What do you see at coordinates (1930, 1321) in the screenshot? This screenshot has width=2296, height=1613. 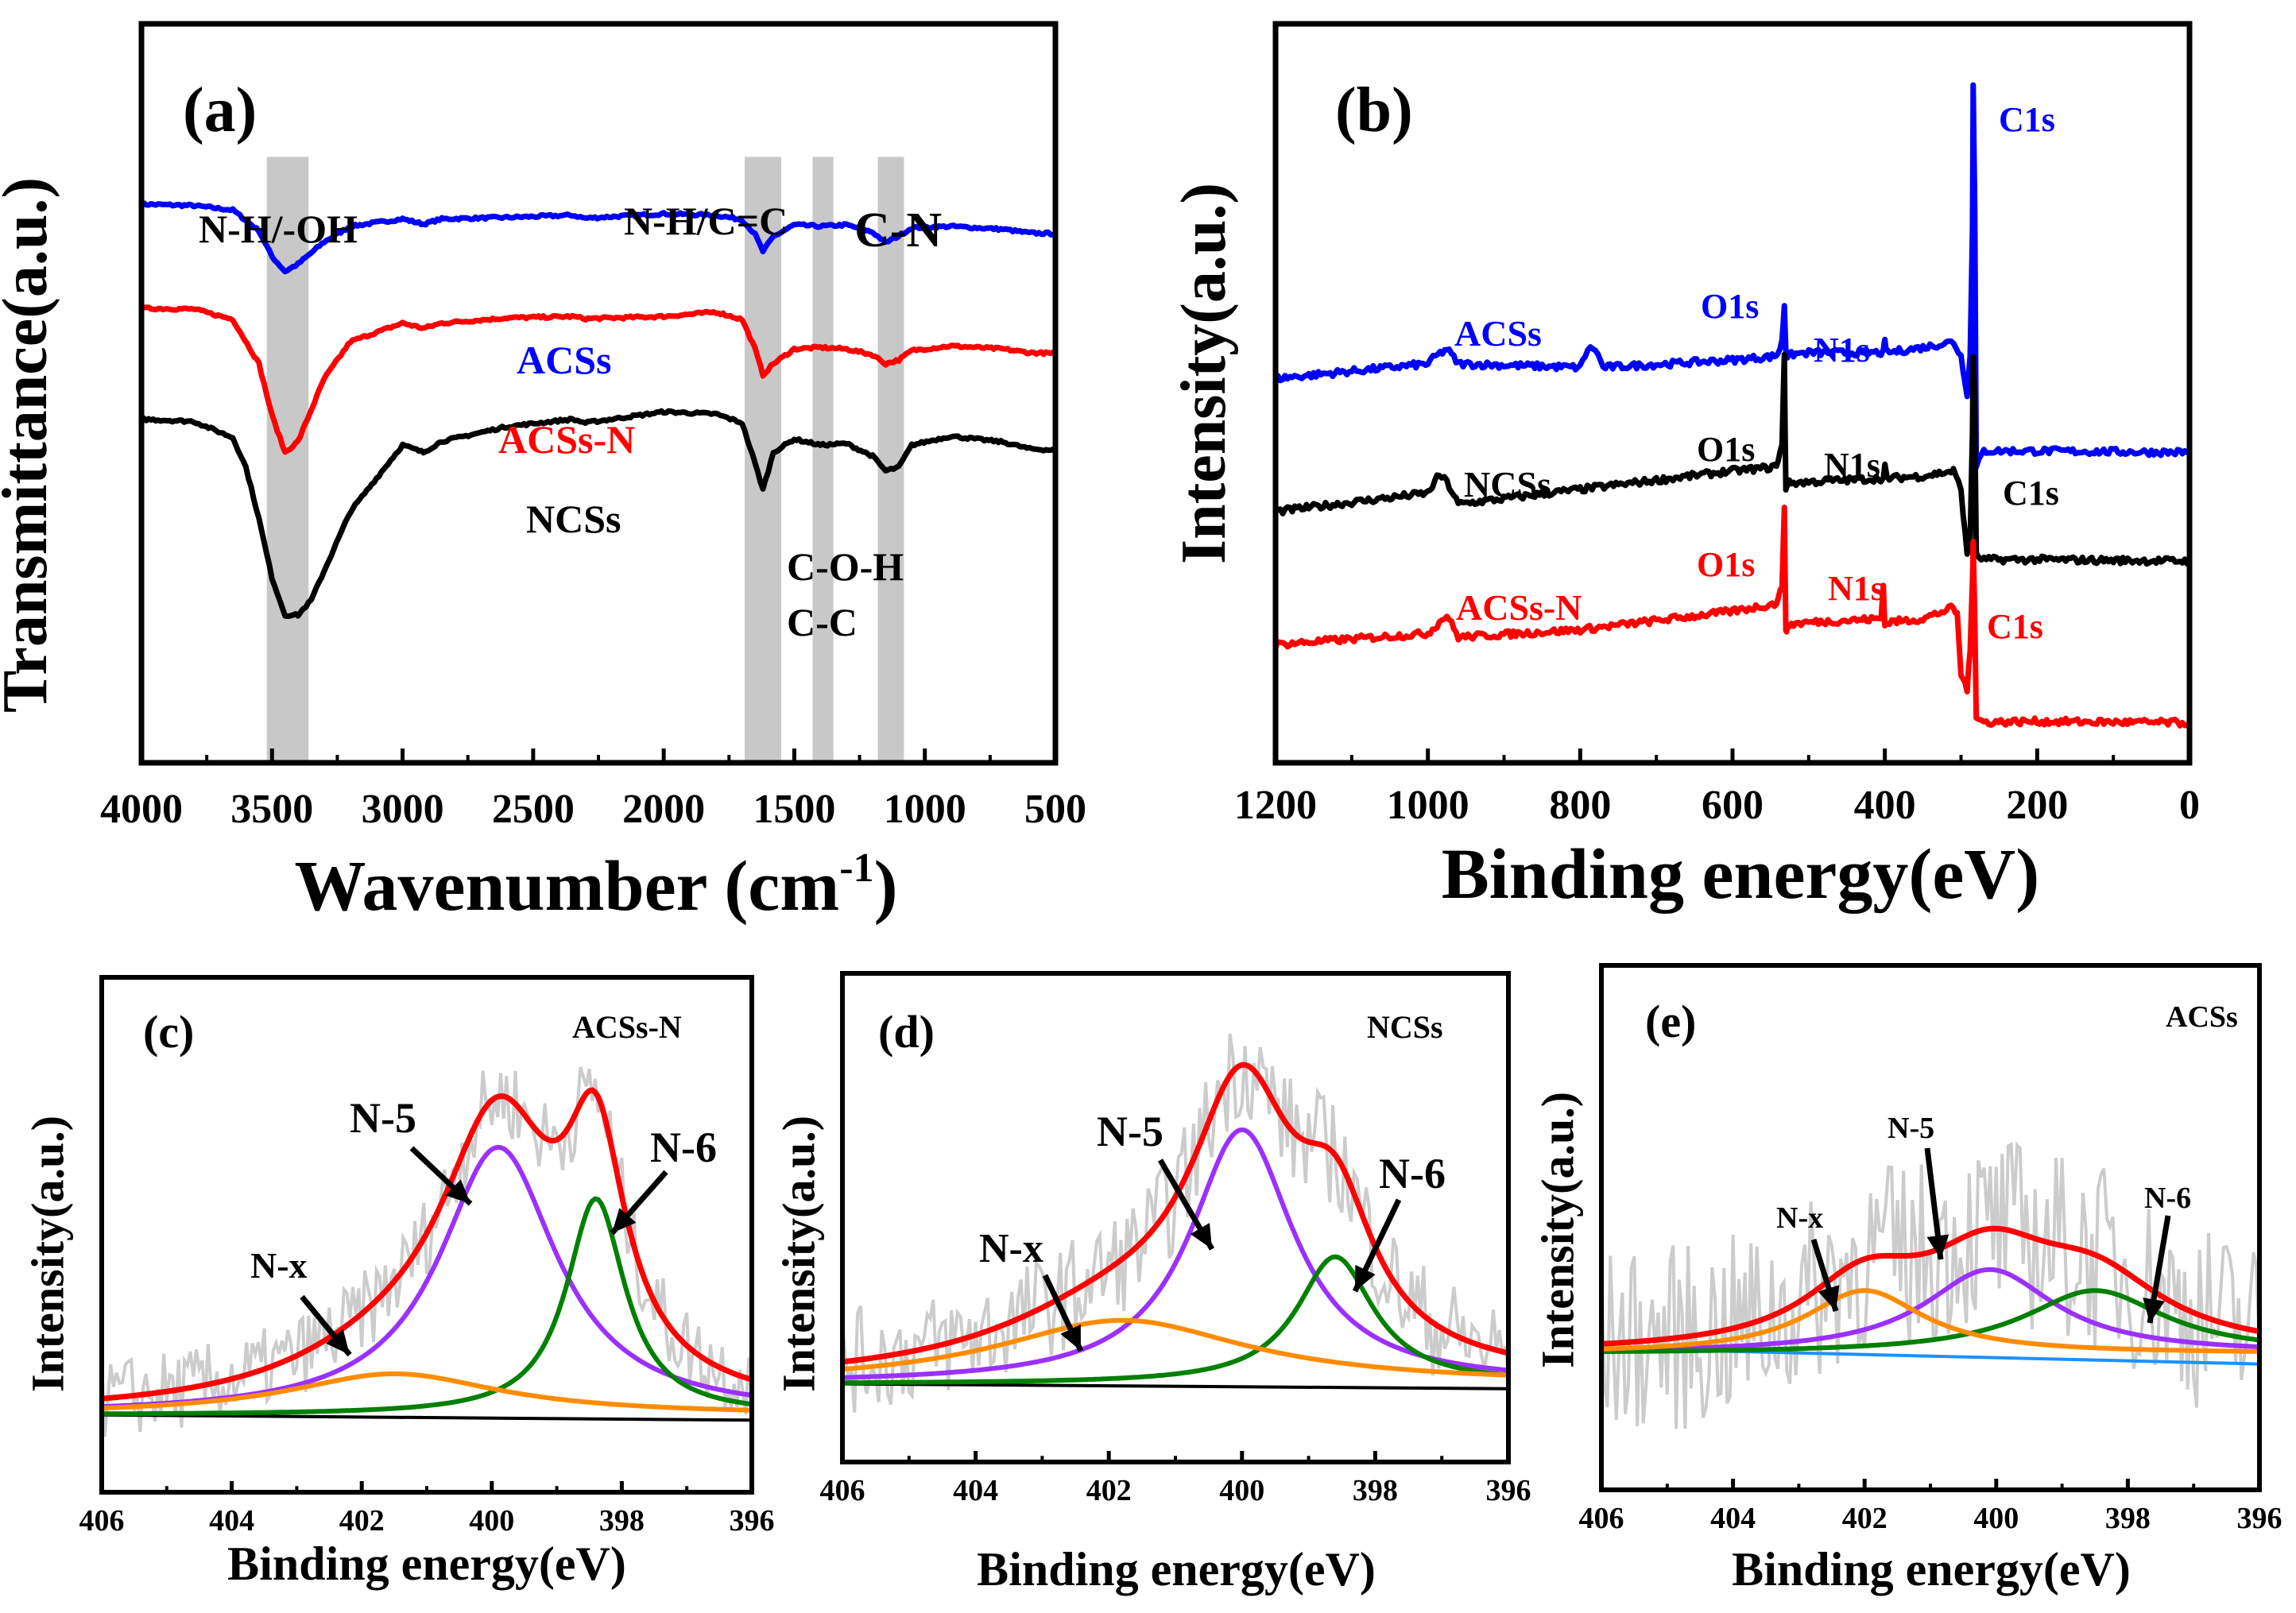 I see `component-e-n-x` at bounding box center [1930, 1321].